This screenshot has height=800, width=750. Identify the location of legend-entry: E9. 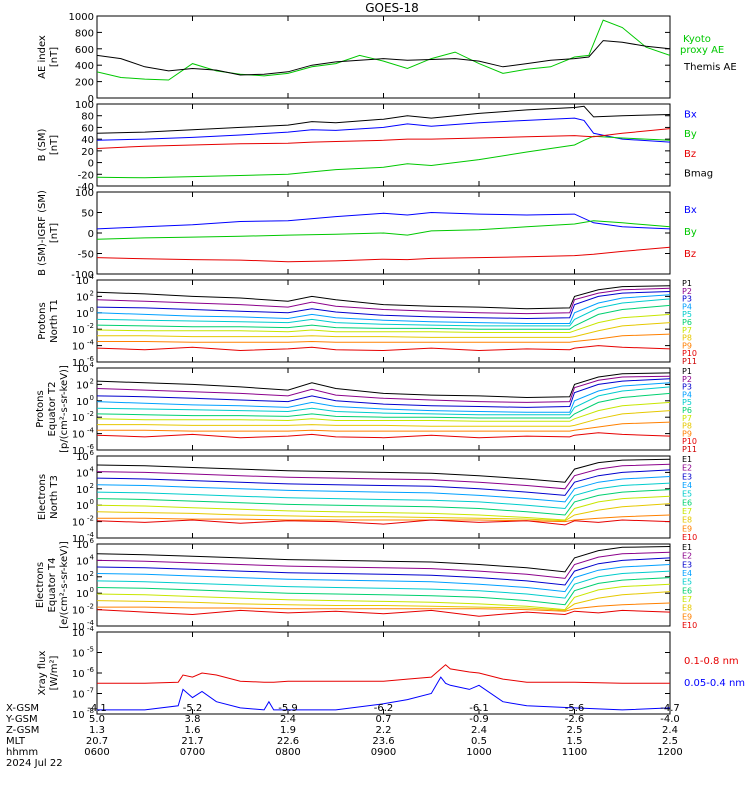
(687, 528).